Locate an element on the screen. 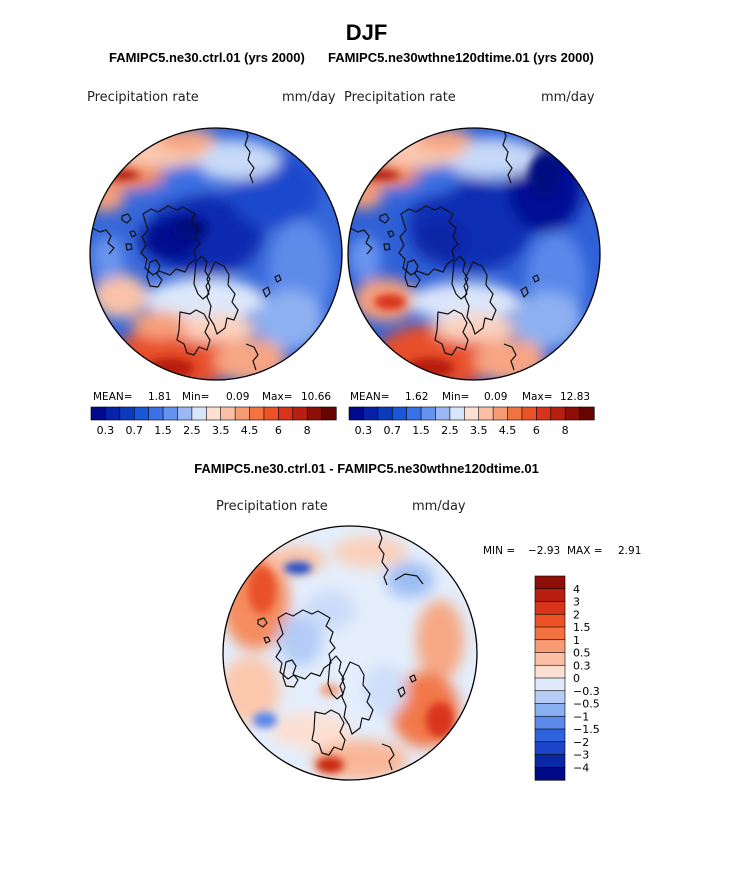 Image resolution: width=733 pixels, height=882 pixels. right-polar-map is located at coordinates (474, 254).